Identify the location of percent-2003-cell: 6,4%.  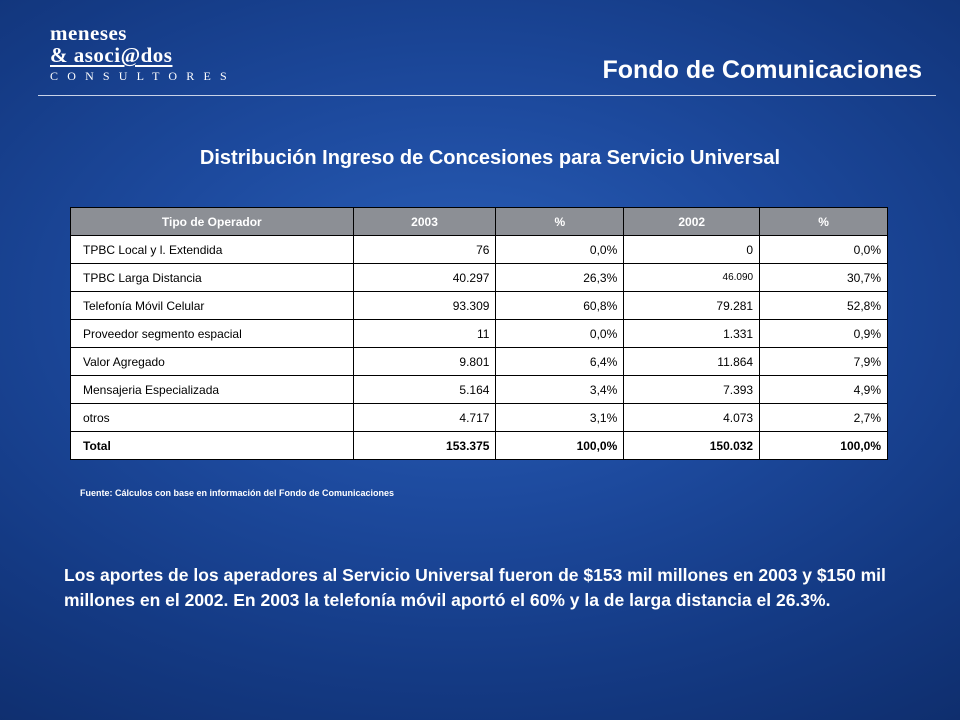
(560, 361).